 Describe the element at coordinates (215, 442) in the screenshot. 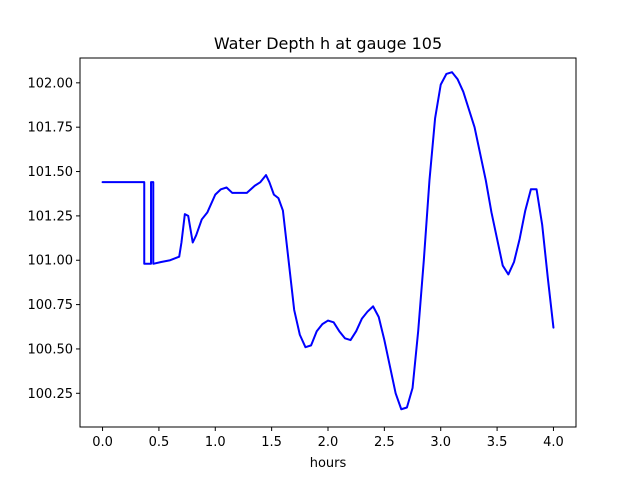

I see `x-tick-label: 1.0` at that location.